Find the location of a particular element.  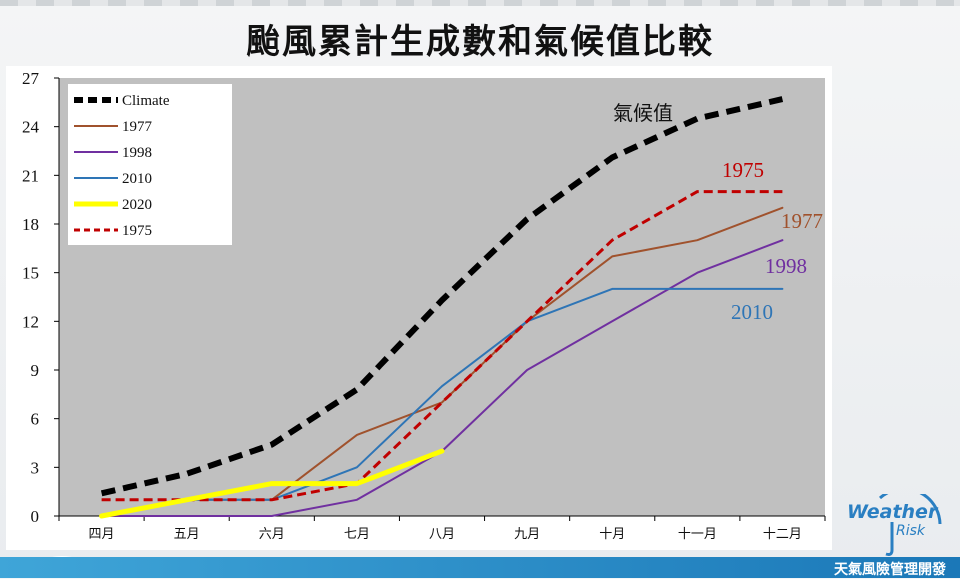

legend-box is located at coordinates (150, 164).